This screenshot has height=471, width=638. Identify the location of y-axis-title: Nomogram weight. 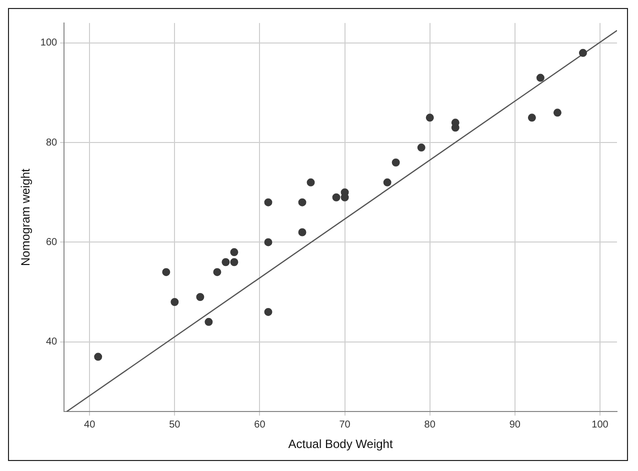
(25, 217).